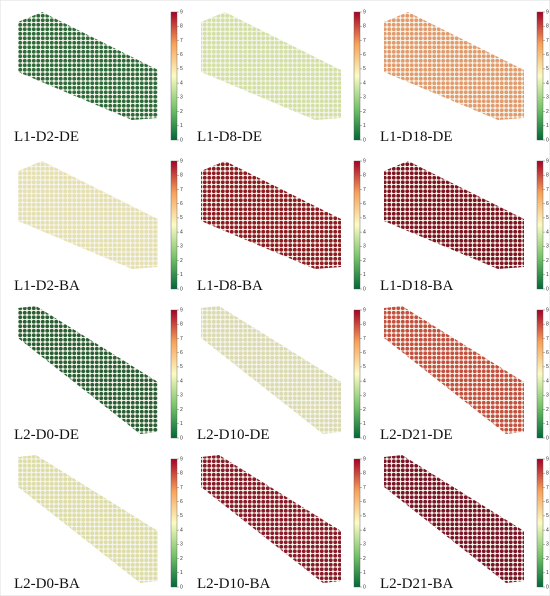 This screenshot has width=550, height=596. Describe the element at coordinates (416, 435) in the screenshot. I see `panel-label: L2-D21-DE` at that location.